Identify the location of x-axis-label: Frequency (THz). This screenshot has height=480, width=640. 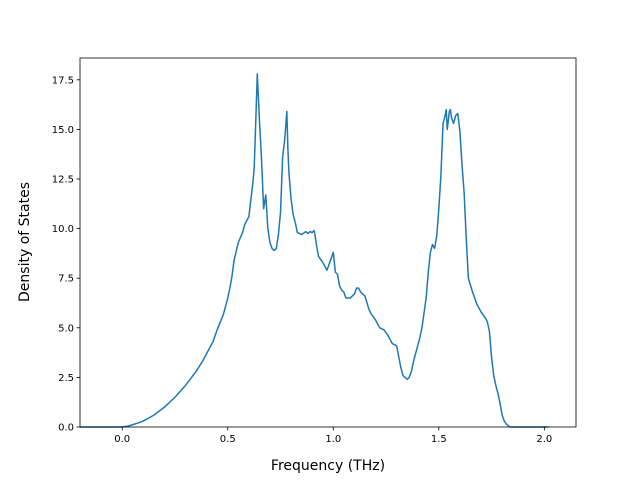
(328, 466).